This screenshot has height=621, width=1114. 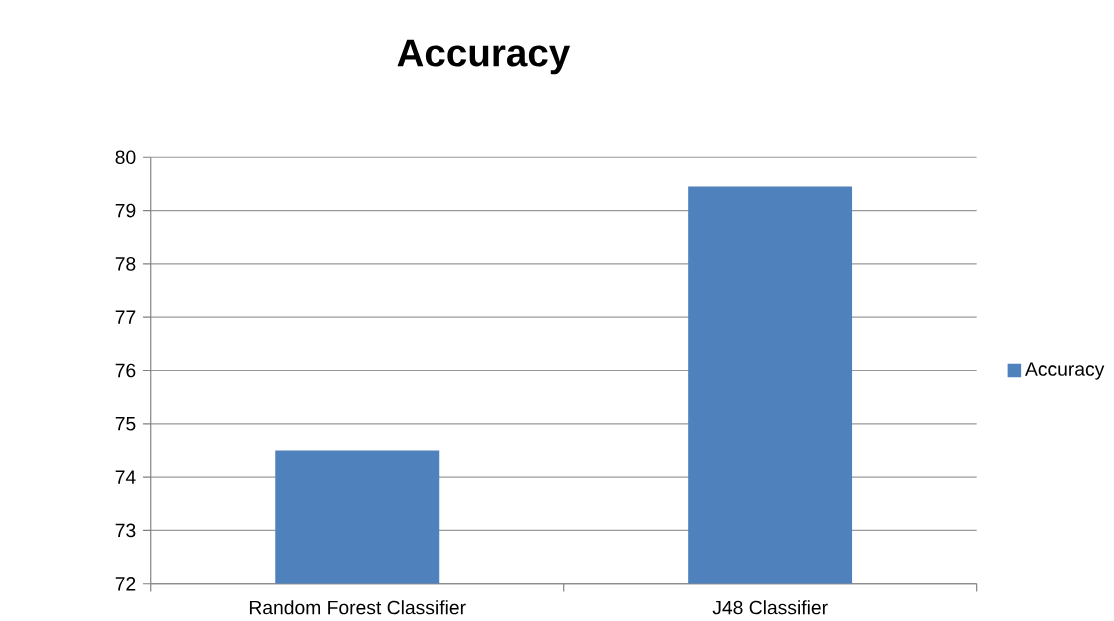 I want to click on y-tick-label: 77, so click(x=125, y=317).